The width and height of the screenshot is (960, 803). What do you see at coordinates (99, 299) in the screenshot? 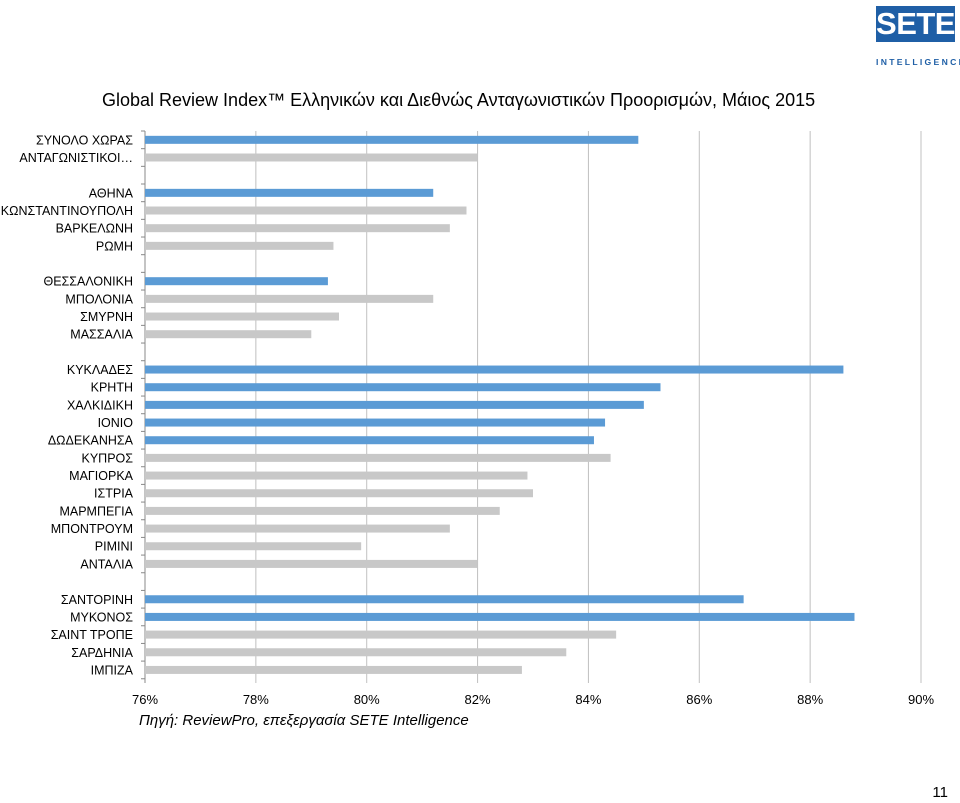
I see `category-label: ΜΠΟΛΟΝΙΑ` at bounding box center [99, 299].